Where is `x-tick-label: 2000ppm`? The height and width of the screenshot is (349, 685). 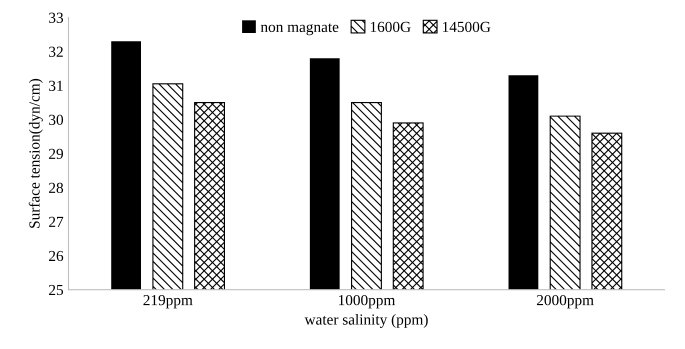
x-tick-label: 2000ppm is located at coordinates (565, 301).